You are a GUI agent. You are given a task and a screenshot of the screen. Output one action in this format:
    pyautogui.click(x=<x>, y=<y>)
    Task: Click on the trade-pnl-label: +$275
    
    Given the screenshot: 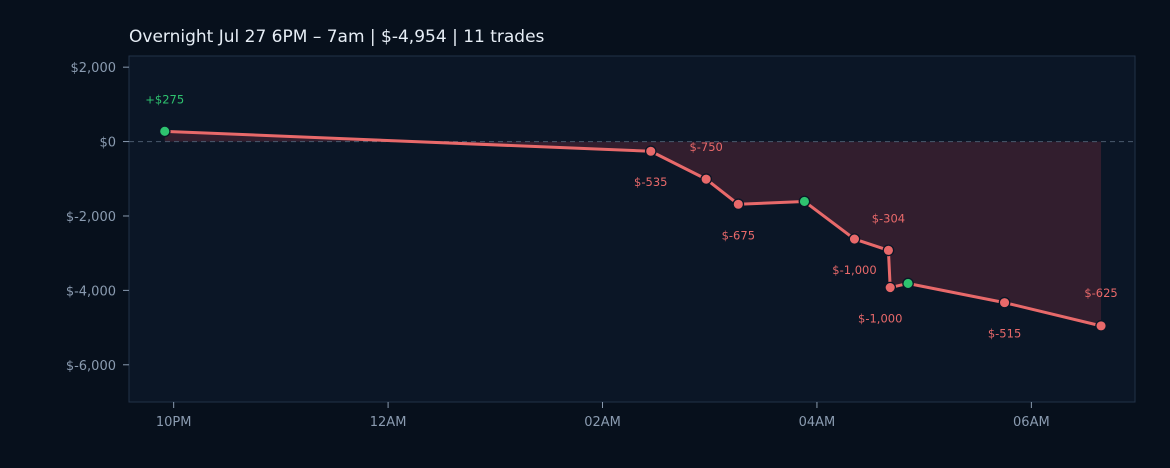 What is the action you would take?
    pyautogui.click(x=164, y=99)
    